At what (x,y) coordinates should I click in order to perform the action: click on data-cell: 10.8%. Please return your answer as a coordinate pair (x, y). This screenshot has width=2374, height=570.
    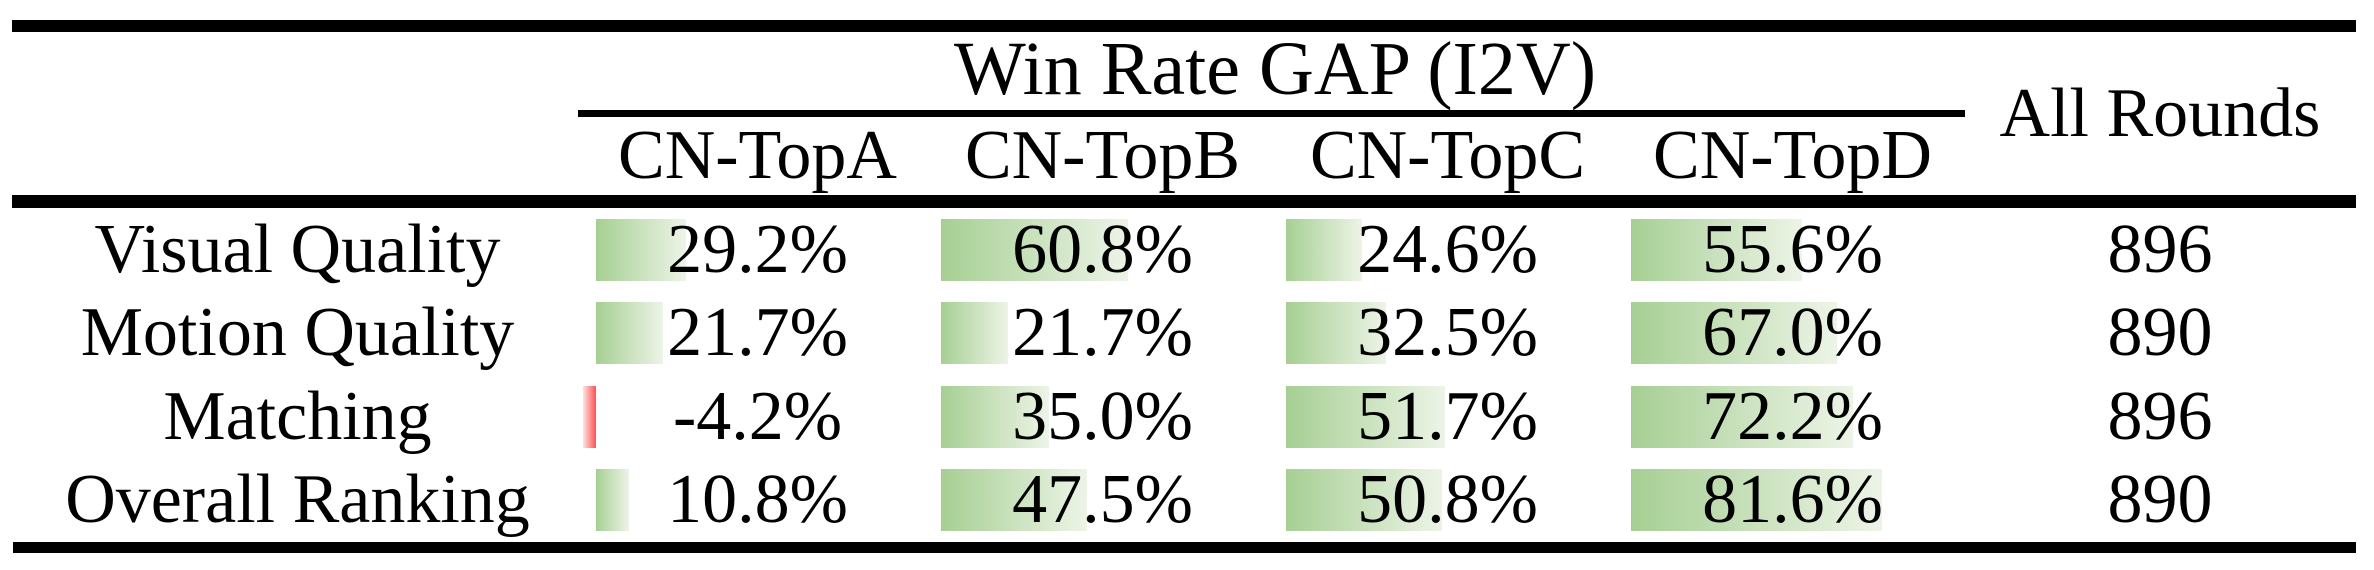
    Looking at the image, I should click on (757, 501).